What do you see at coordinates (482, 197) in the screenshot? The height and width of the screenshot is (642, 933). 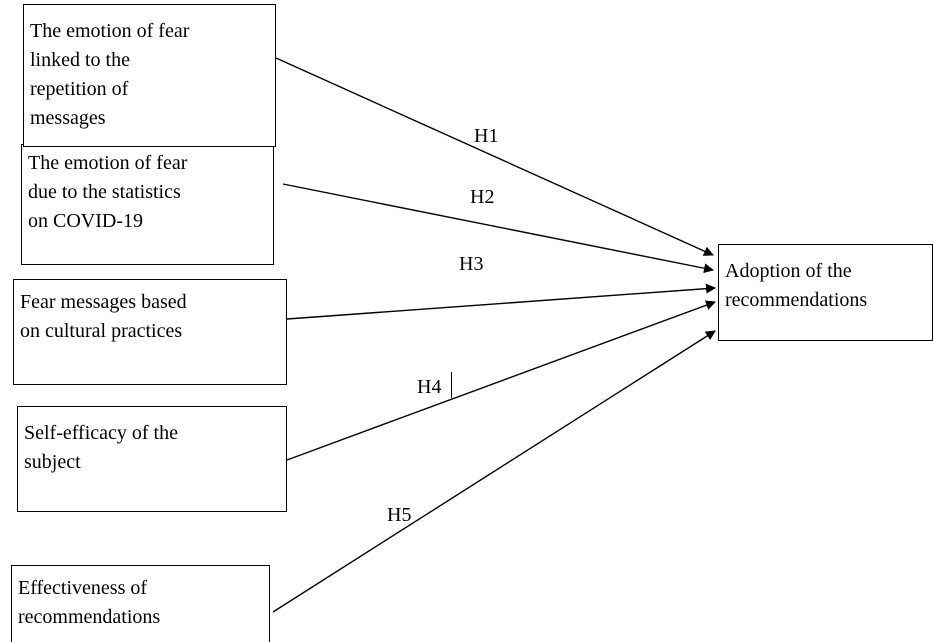 I see `hypothesis-label-h2: H2` at bounding box center [482, 197].